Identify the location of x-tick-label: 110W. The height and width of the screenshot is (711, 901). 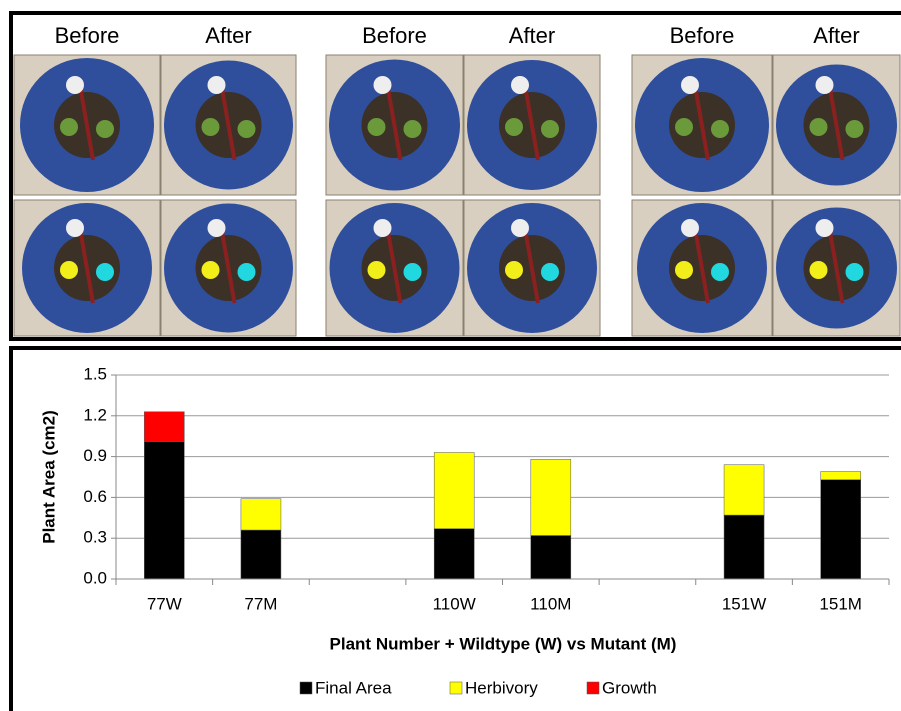
(454, 603).